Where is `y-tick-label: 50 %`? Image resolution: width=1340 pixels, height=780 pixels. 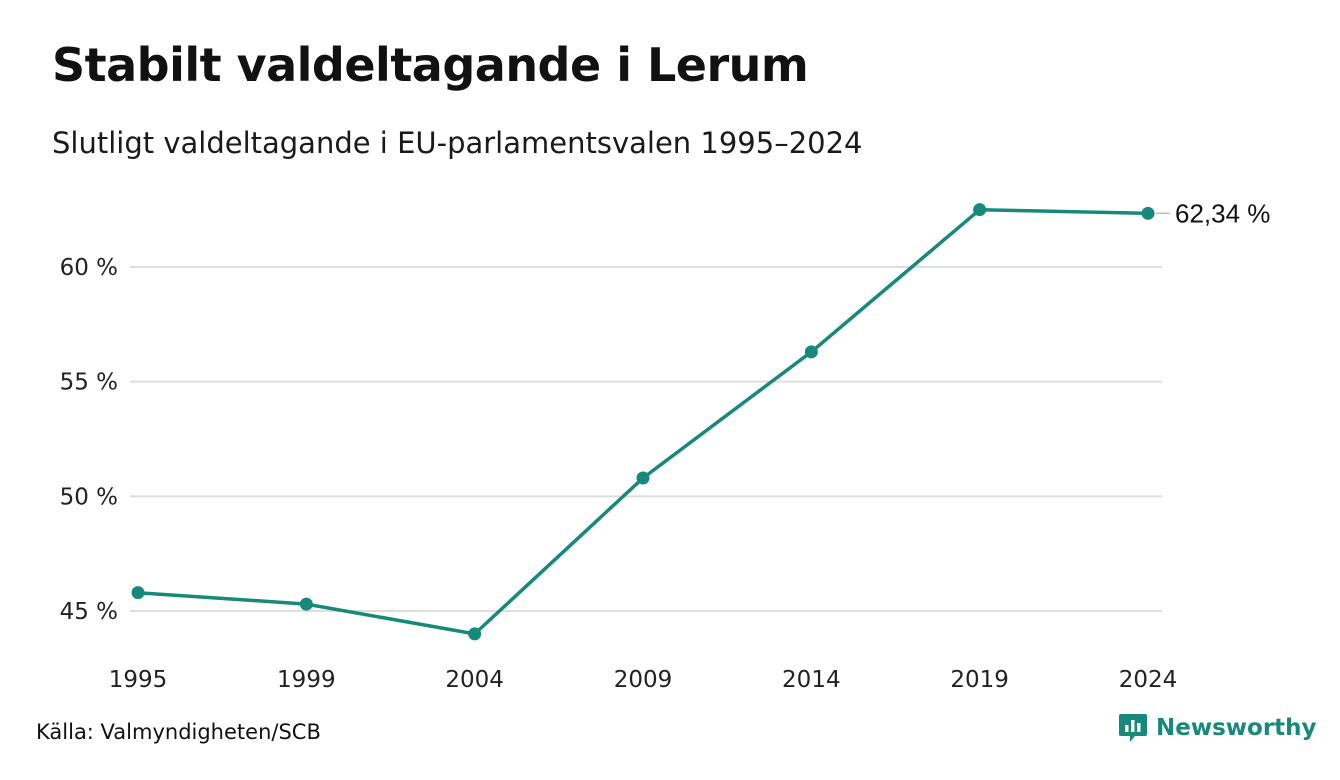
y-tick-label: 50 % is located at coordinates (89, 497).